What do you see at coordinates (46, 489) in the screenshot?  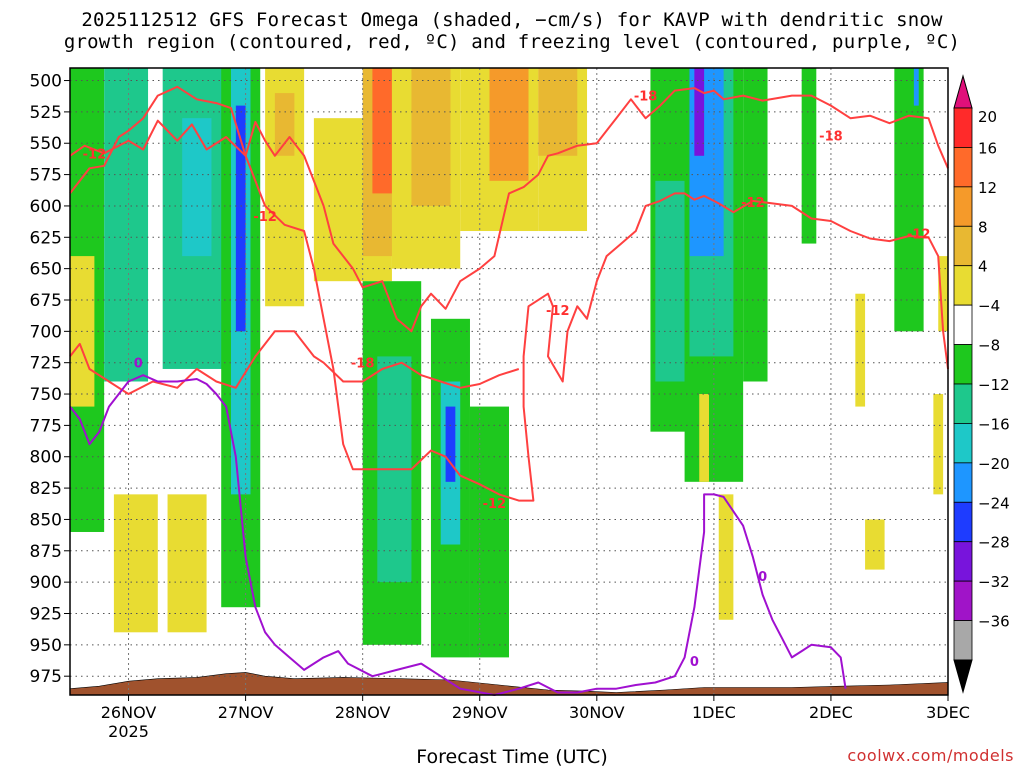 I see `y-tick-label: 825` at bounding box center [46, 489].